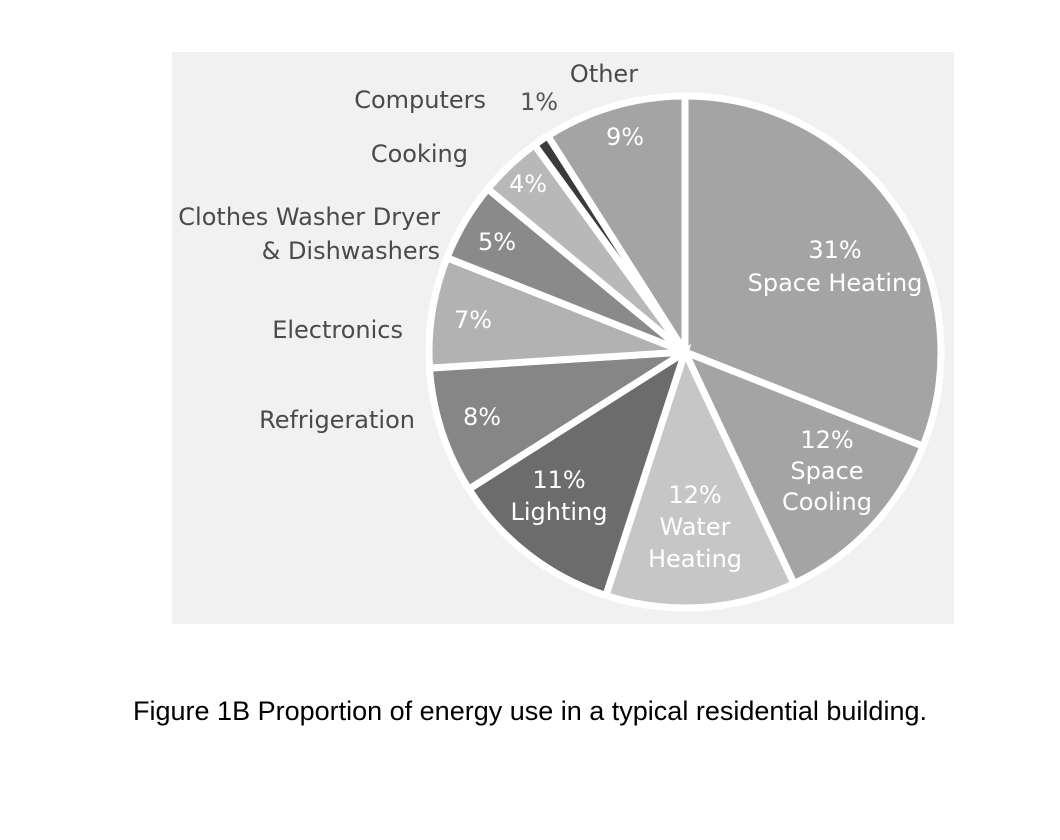  I want to click on pct-label-cooking: 4%, so click(528, 184).